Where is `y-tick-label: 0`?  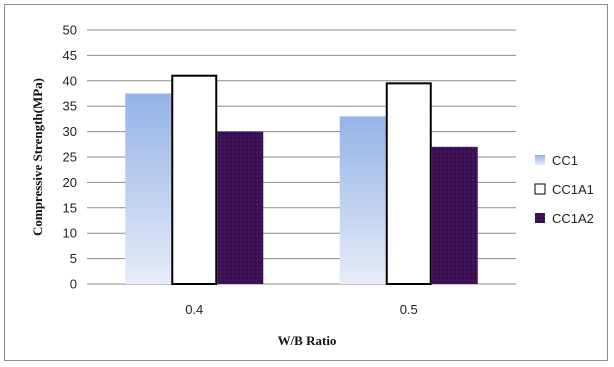 y-tick-label: 0 is located at coordinates (73, 284).